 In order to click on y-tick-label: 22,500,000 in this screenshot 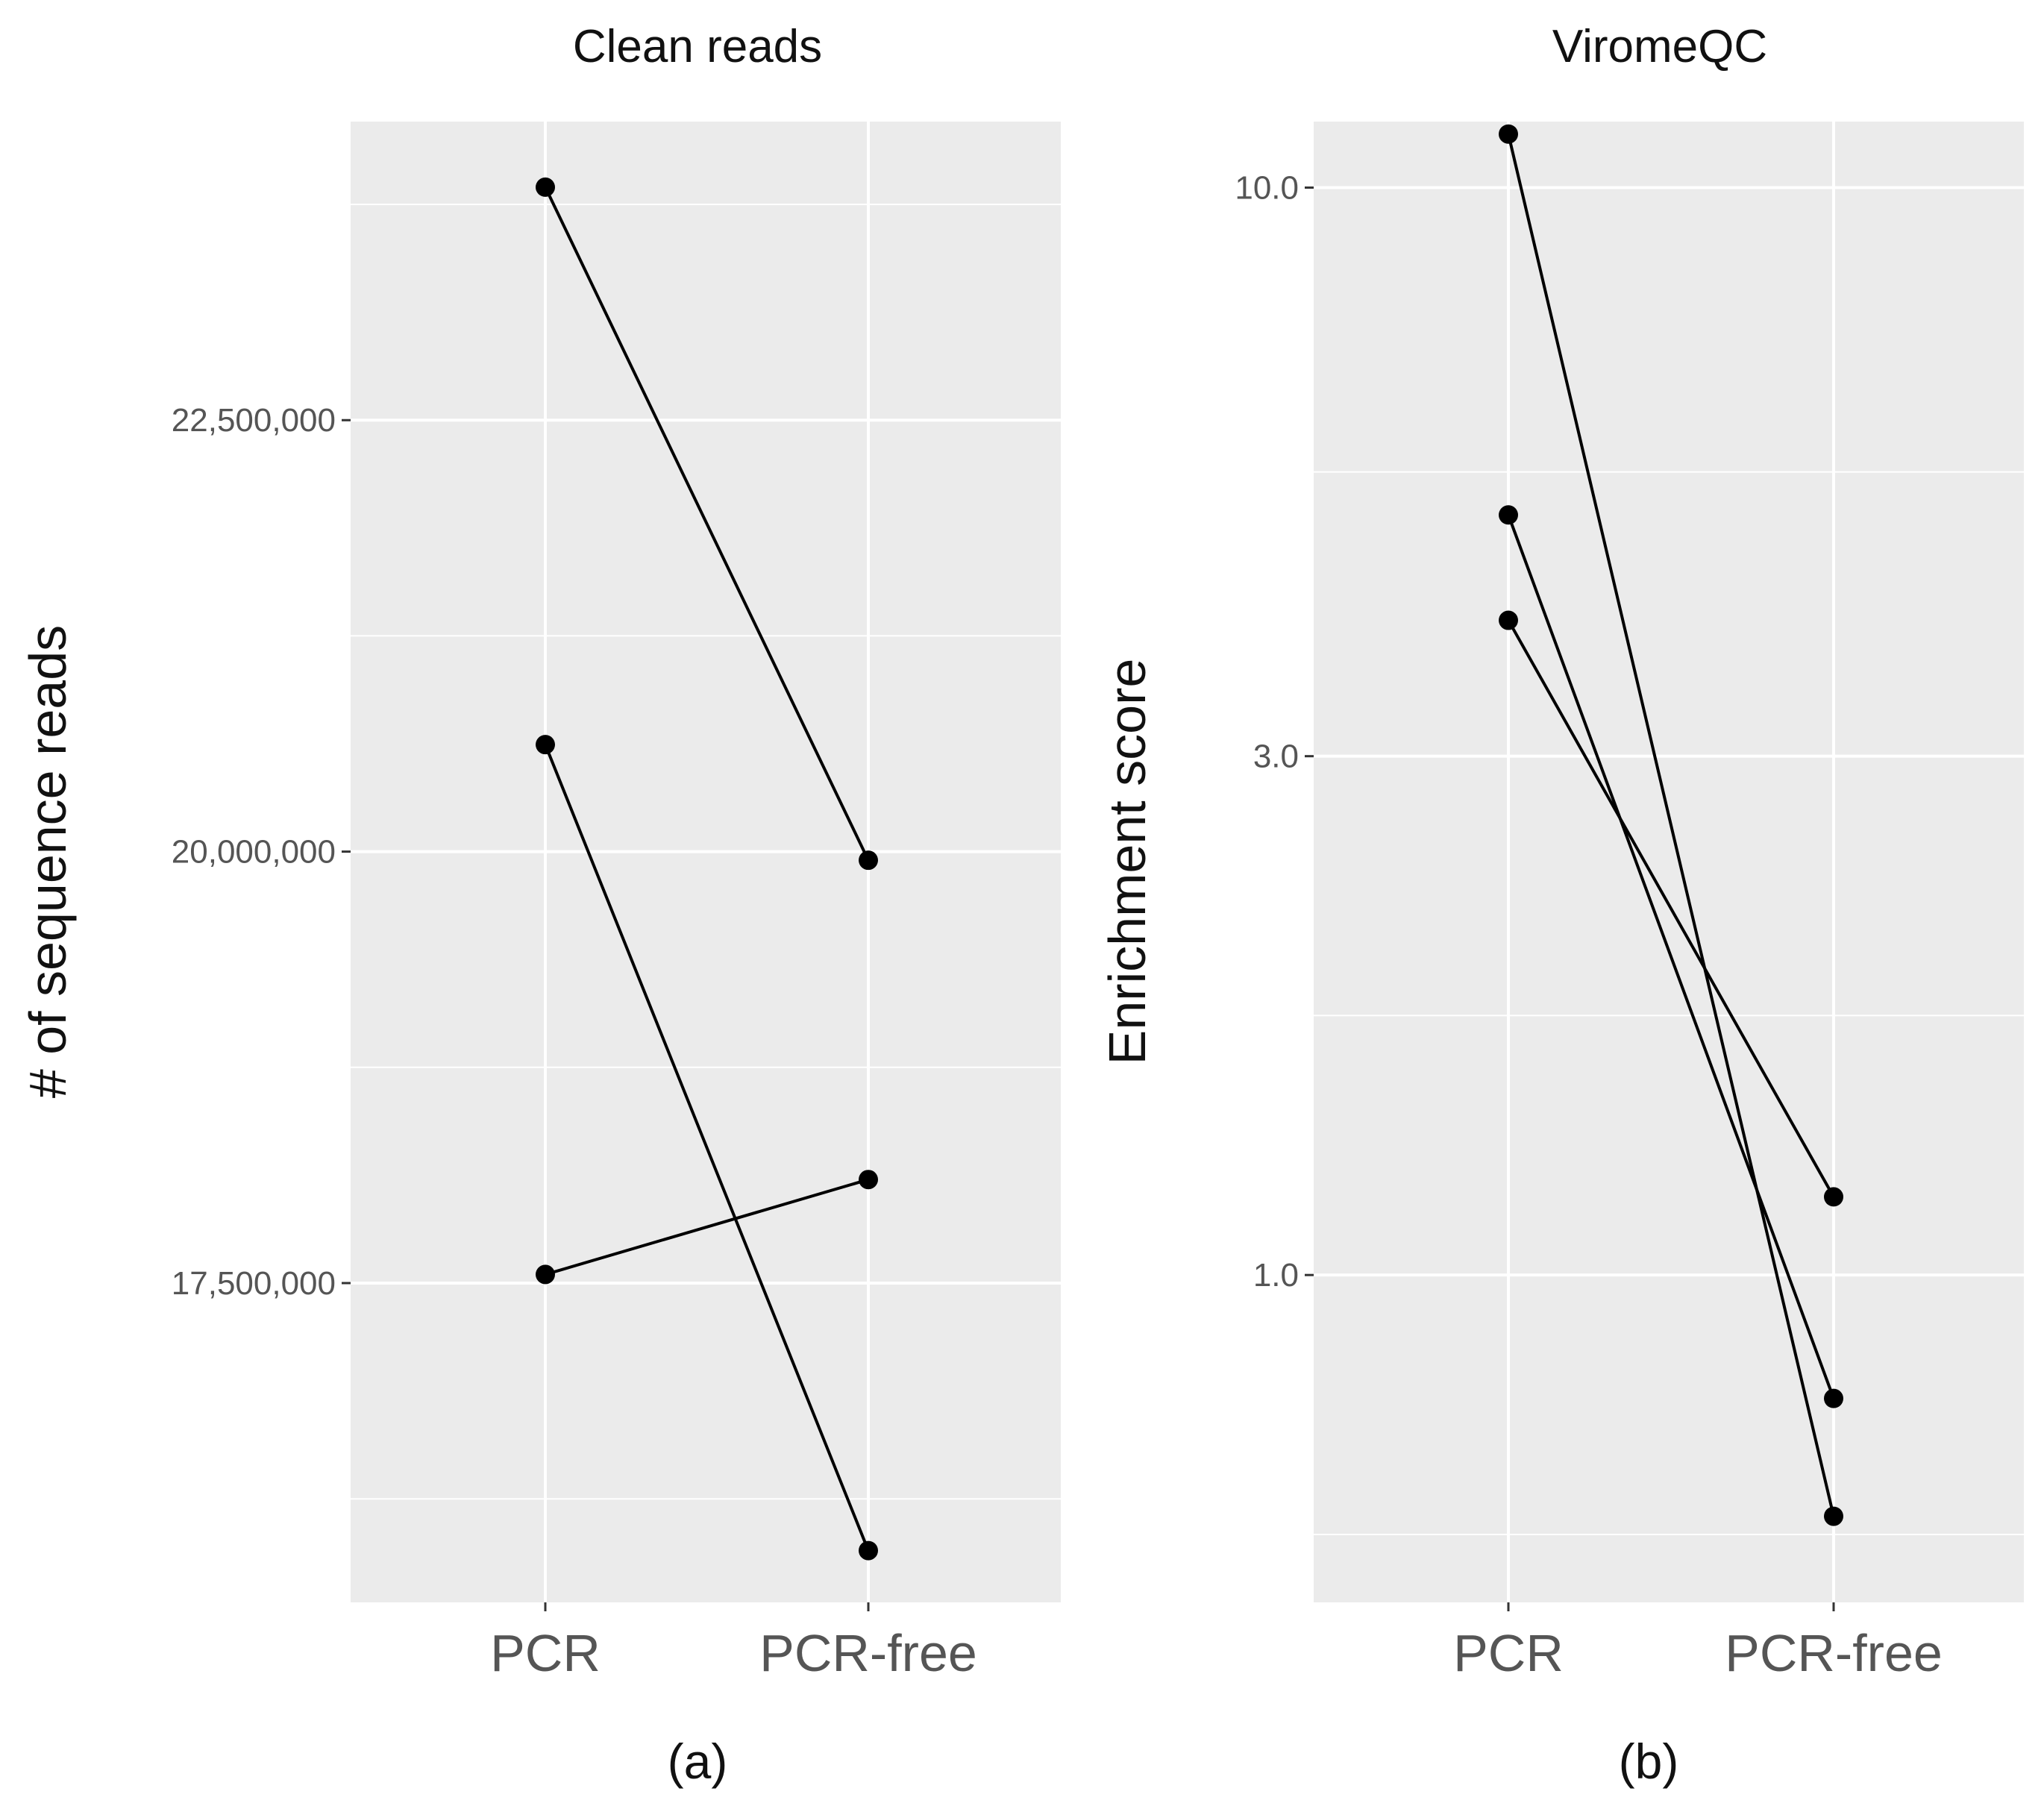, I will do `click(254, 420)`.